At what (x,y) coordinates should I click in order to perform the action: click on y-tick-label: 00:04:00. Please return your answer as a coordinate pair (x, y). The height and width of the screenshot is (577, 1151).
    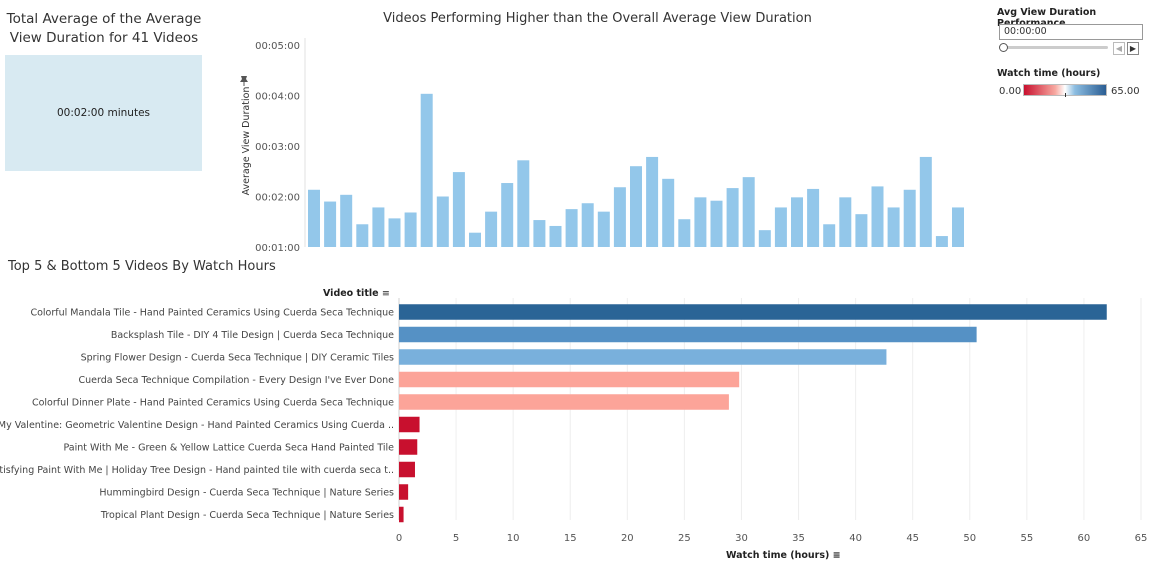
    Looking at the image, I should click on (277, 97).